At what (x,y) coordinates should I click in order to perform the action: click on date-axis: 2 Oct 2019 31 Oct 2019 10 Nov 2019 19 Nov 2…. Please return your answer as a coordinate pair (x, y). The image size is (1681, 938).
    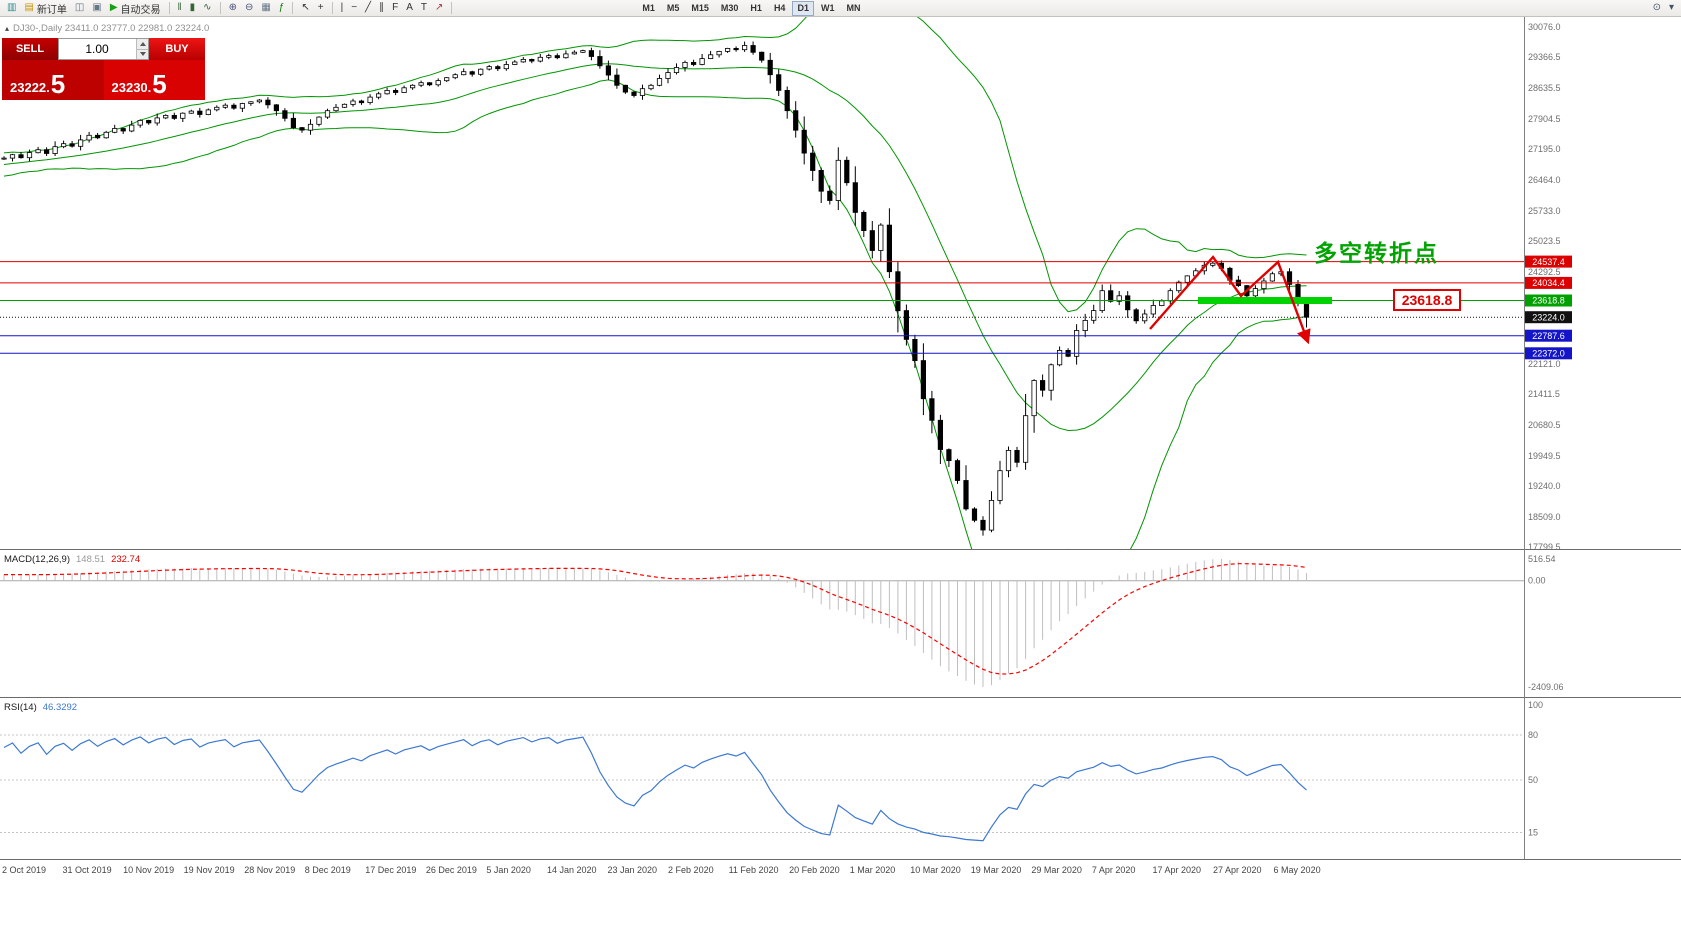
    Looking at the image, I should click on (840, 869).